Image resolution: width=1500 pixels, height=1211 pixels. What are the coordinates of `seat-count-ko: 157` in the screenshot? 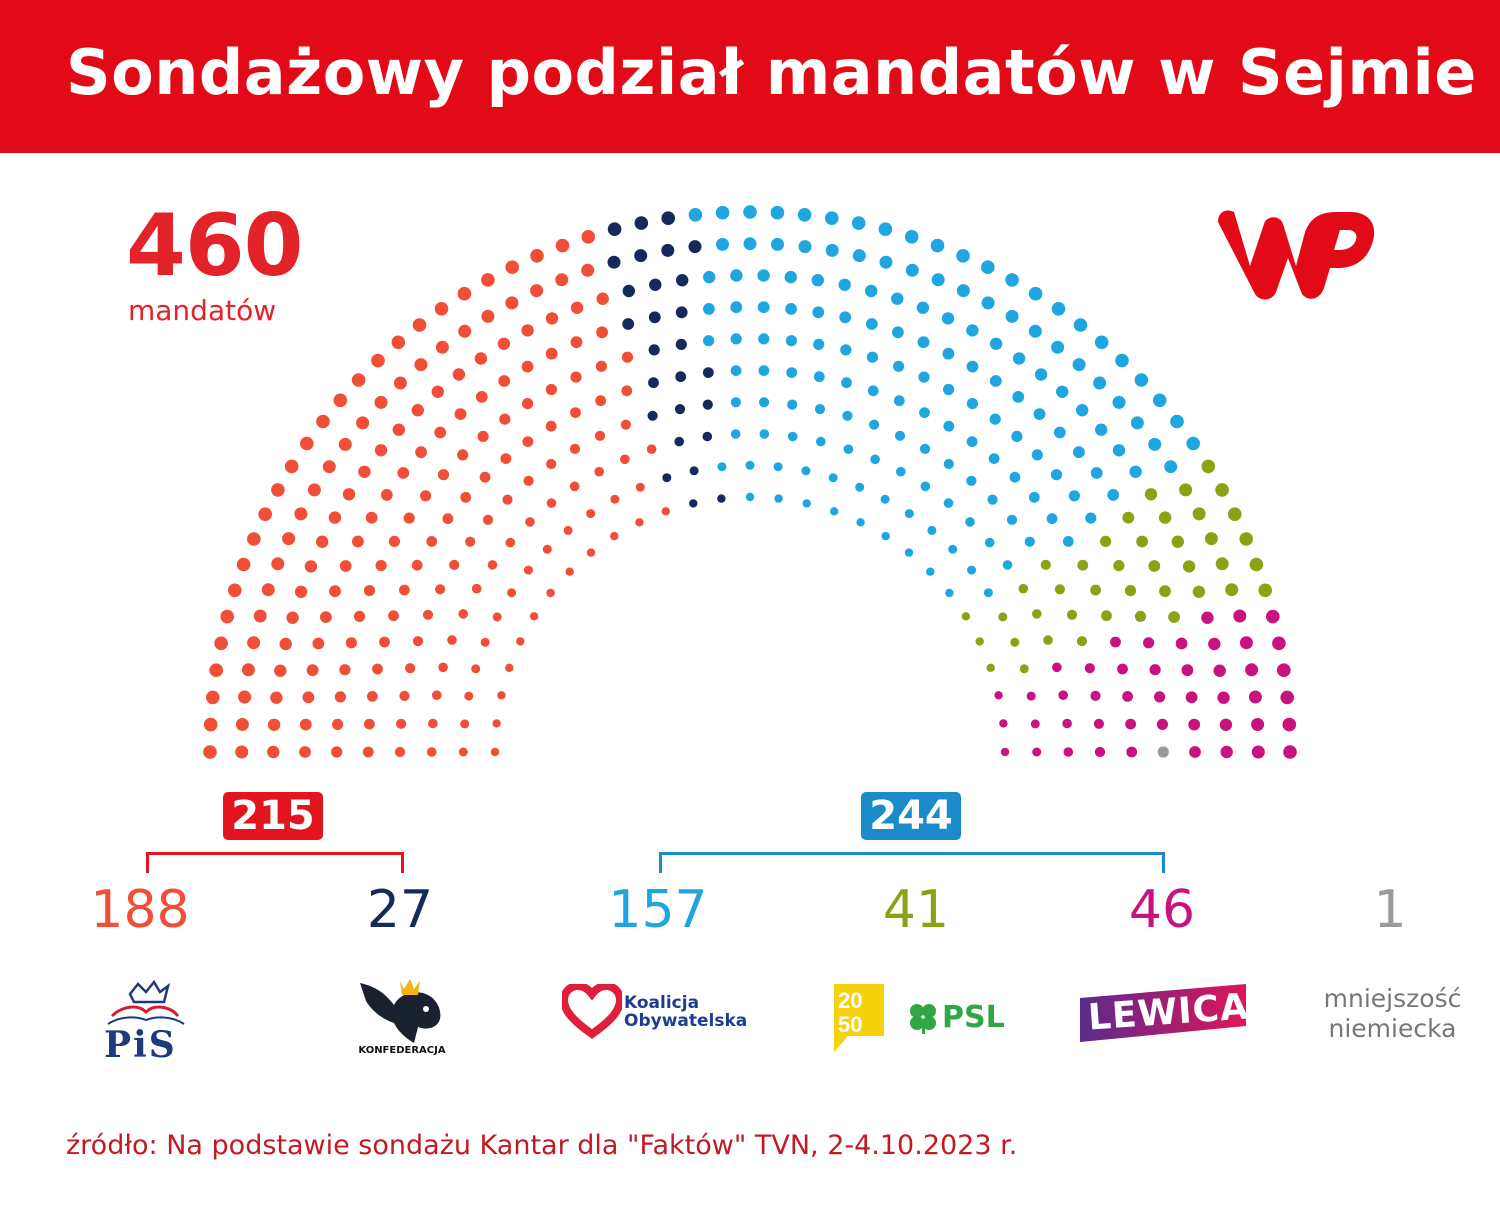 It's located at (658, 910).